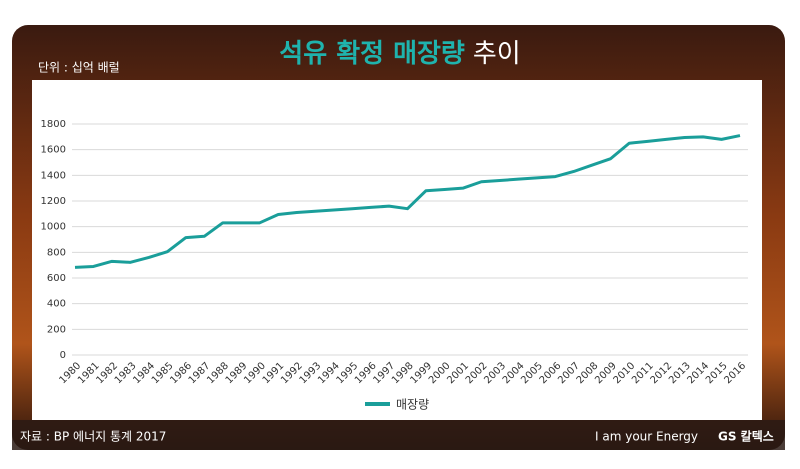 The width and height of the screenshot is (800, 469). I want to click on y-tick-label: 1000, so click(53, 227).